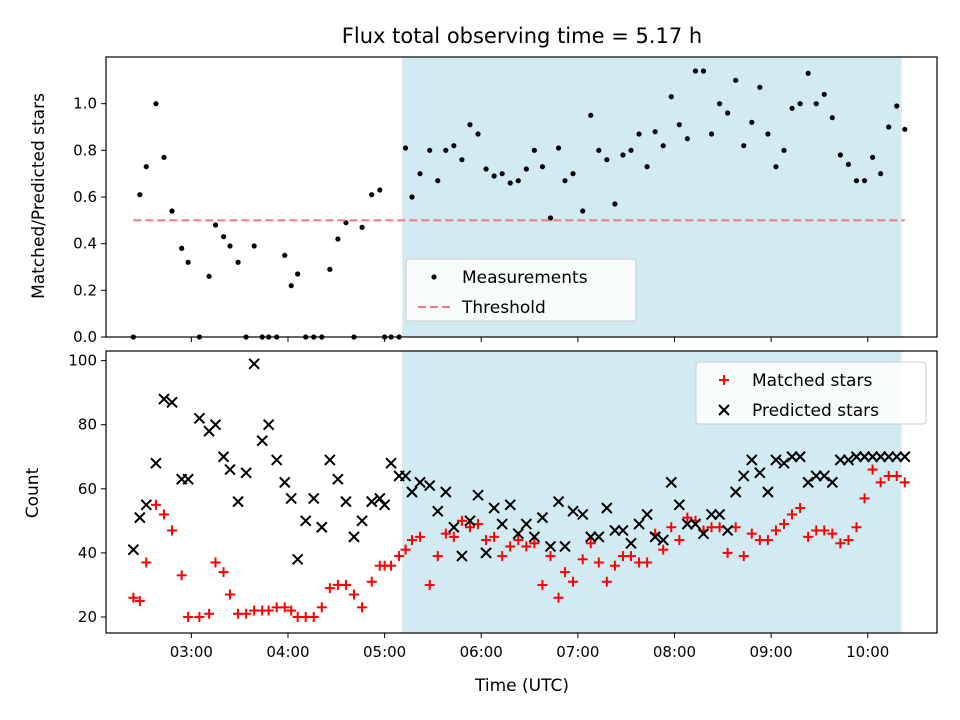 Image resolution: width=960 pixels, height=720 pixels. What do you see at coordinates (867, 652) in the screenshot?
I see `x-tick-label: 10:00` at bounding box center [867, 652].